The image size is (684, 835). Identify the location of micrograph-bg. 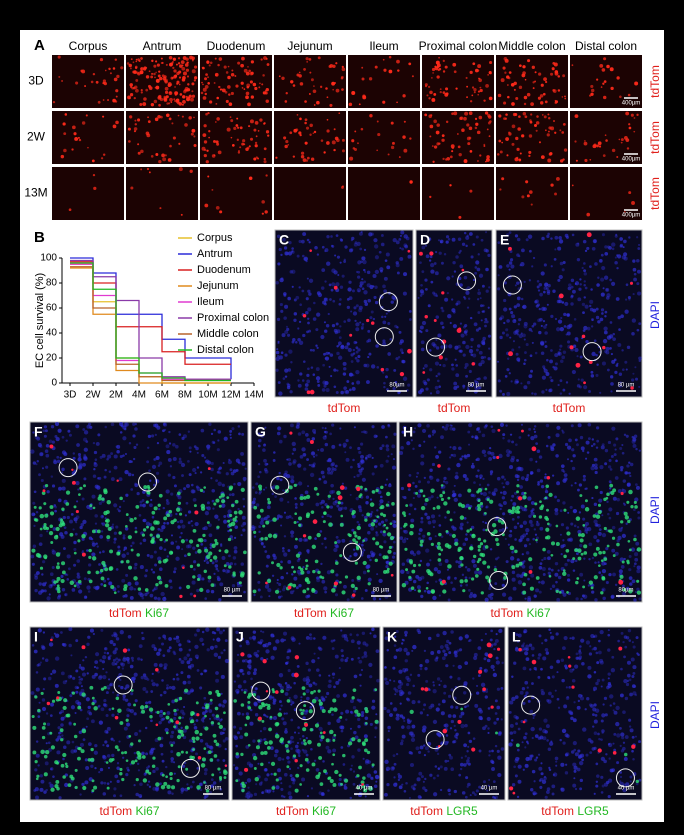
(139, 512).